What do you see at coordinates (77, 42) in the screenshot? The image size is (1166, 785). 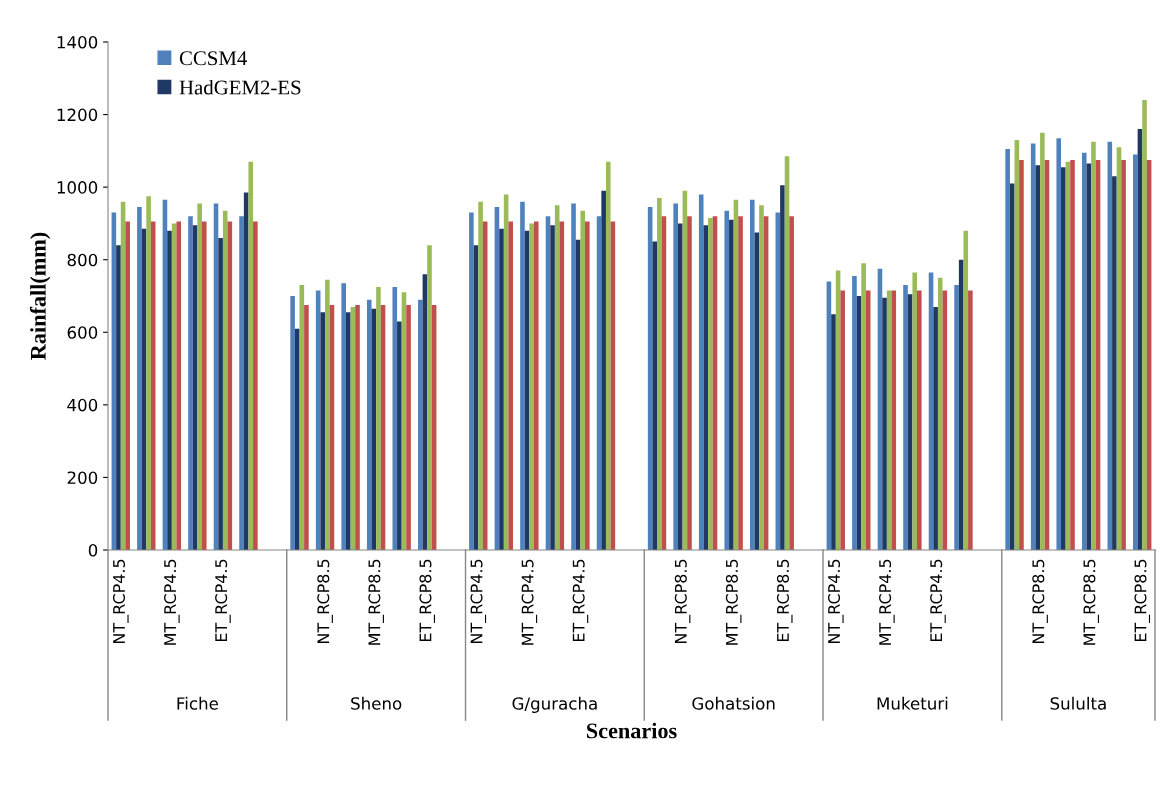 I see `y-tick-label: 1400` at bounding box center [77, 42].